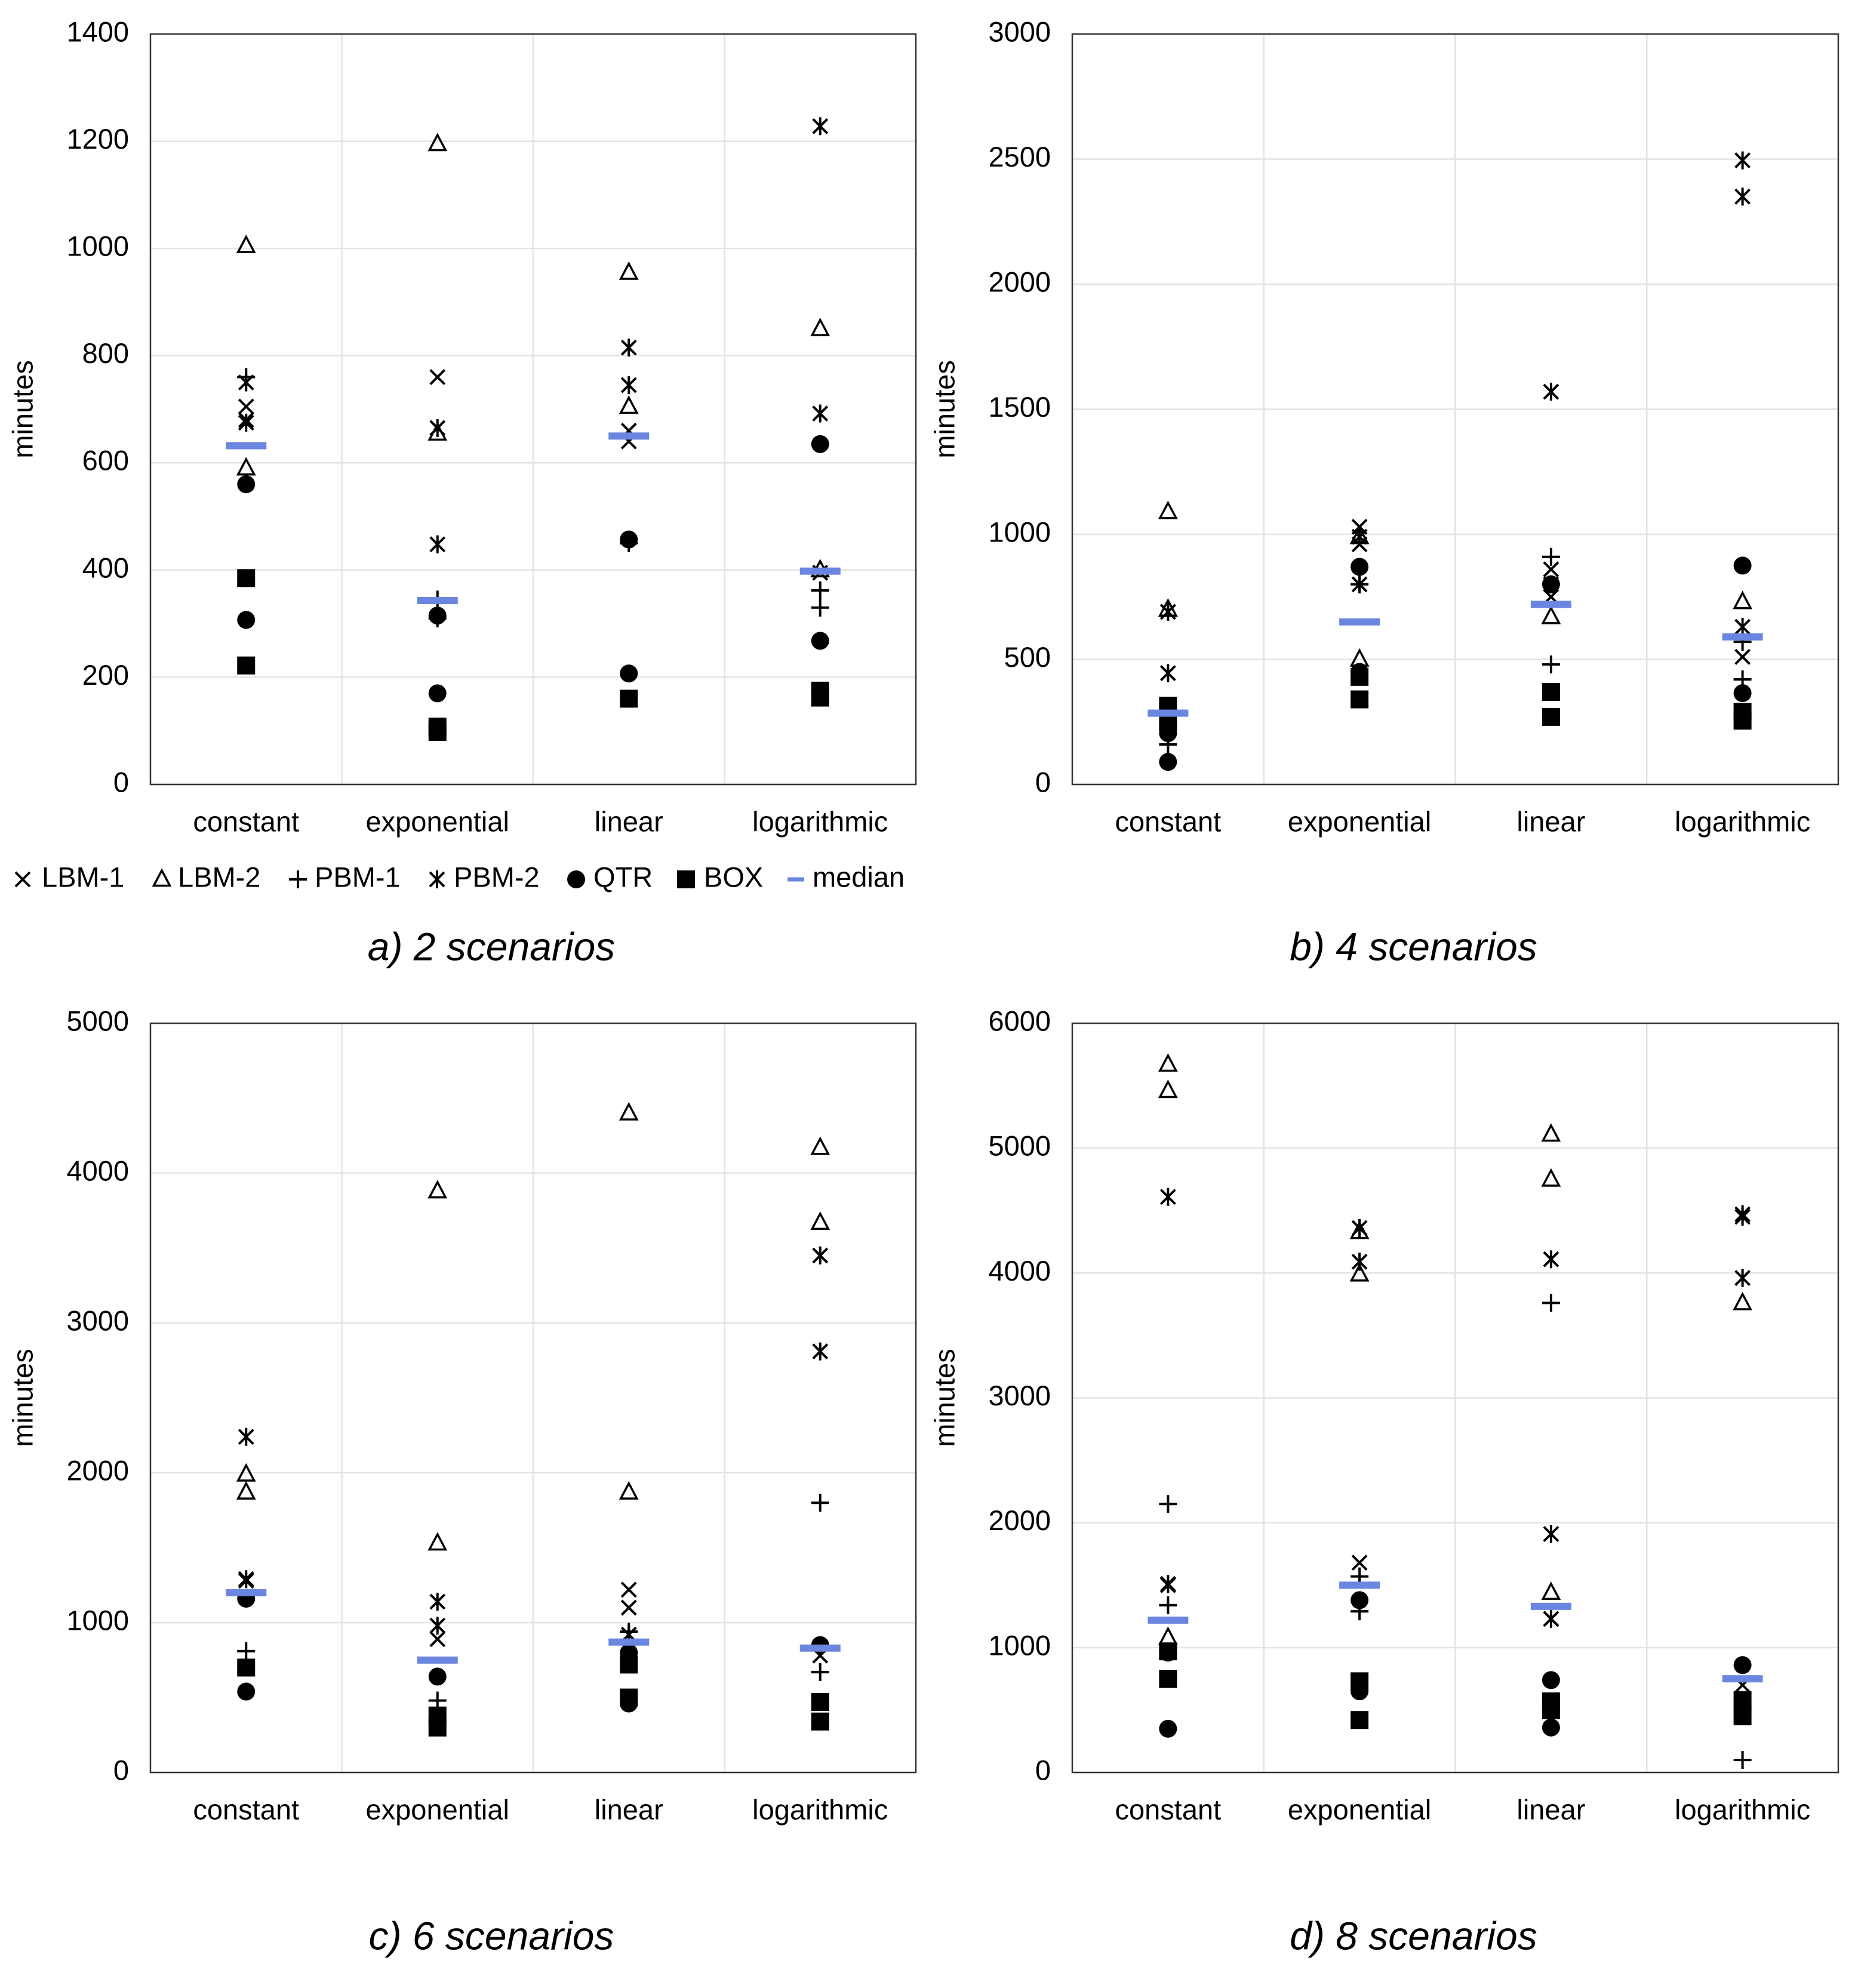 This screenshot has width=1855, height=1988. What do you see at coordinates (83, 877) in the screenshot?
I see `legend-label: LBM-1` at bounding box center [83, 877].